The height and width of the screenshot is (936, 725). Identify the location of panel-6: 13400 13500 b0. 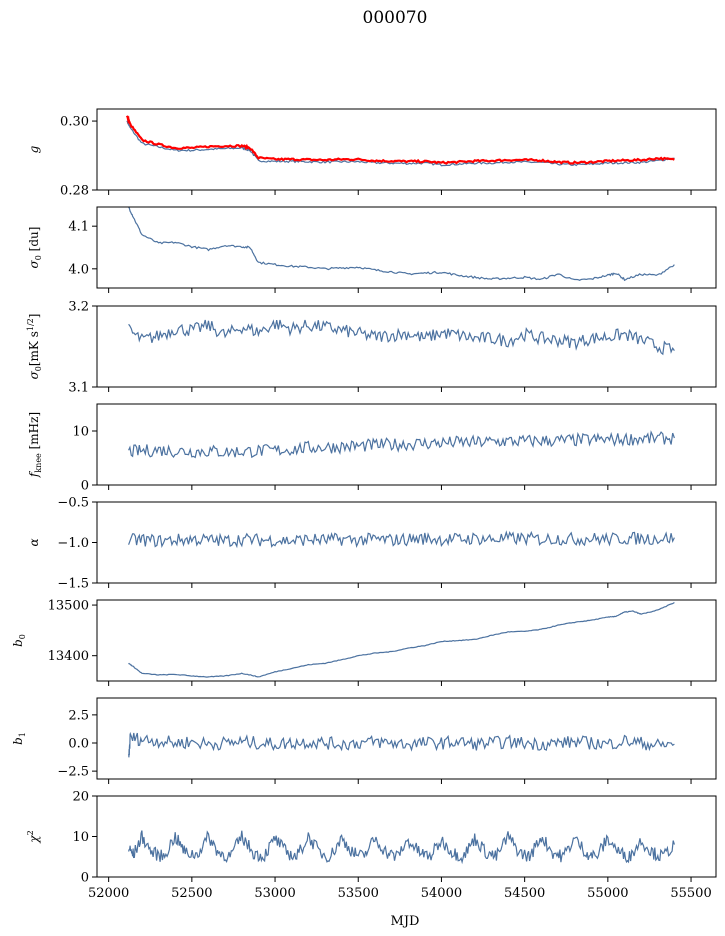
(364, 642).